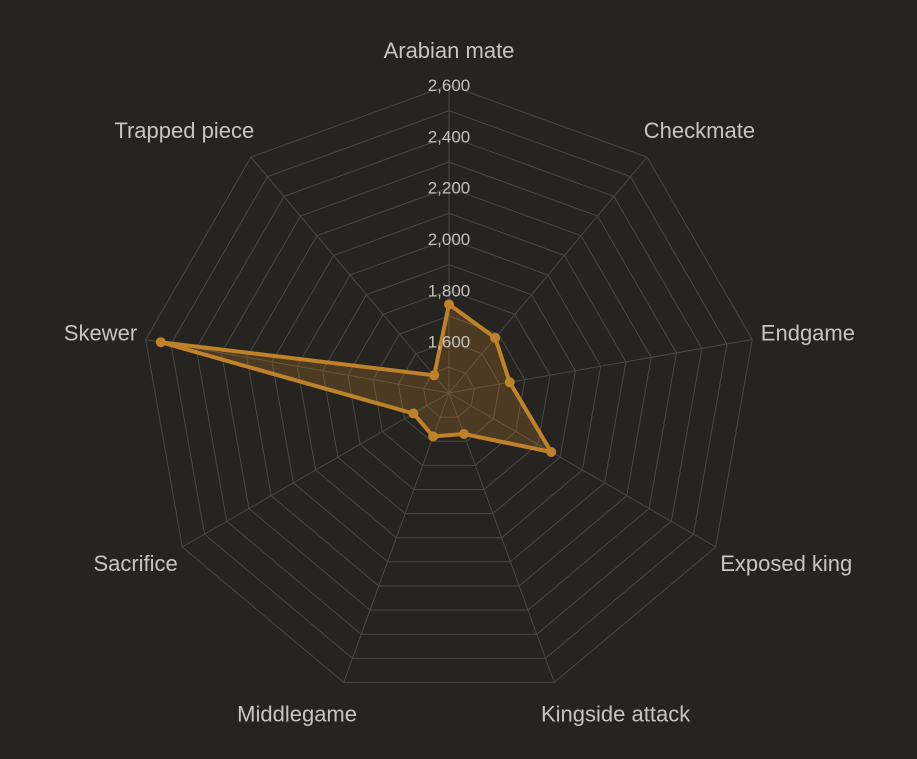 The height and width of the screenshot is (759, 917). Describe the element at coordinates (100, 333) in the screenshot. I see `axis-label: Skewer` at that location.